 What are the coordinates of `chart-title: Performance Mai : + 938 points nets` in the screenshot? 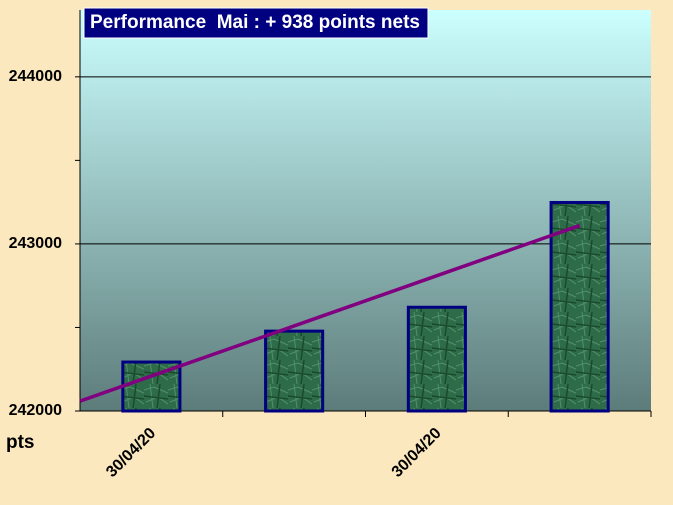 It's located at (255, 22).